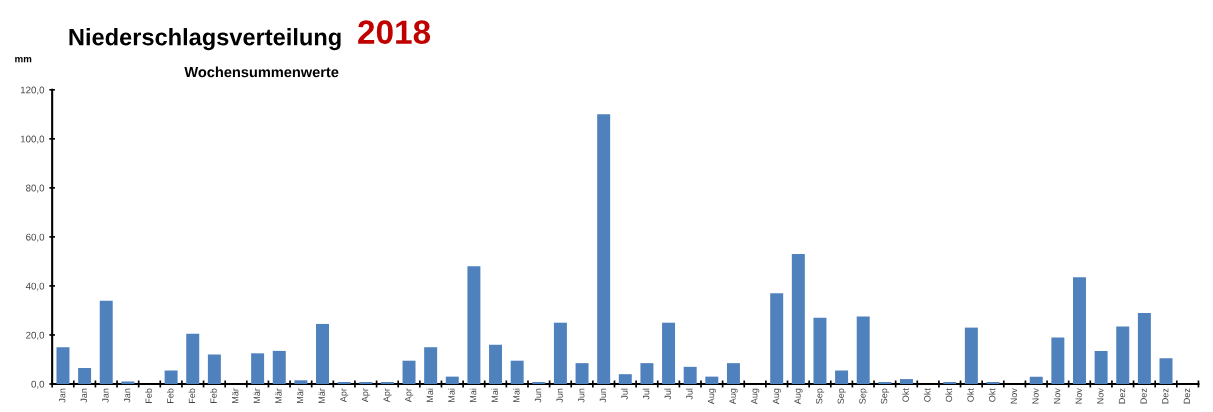  Describe the element at coordinates (35, 237) in the screenshot. I see `y-tick-label: 60,0` at that location.